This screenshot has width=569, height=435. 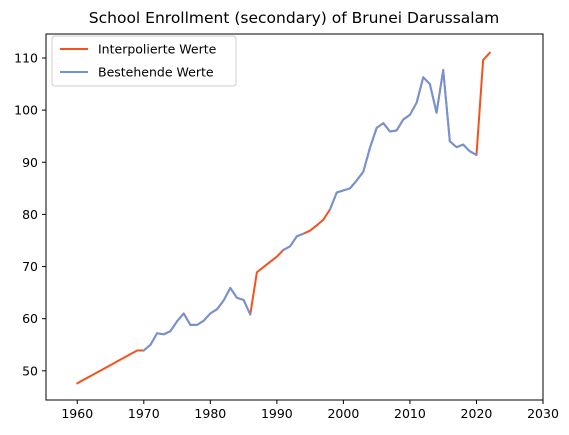 What do you see at coordinates (30, 318) in the screenshot?
I see `y-tick-label: 60` at bounding box center [30, 318].